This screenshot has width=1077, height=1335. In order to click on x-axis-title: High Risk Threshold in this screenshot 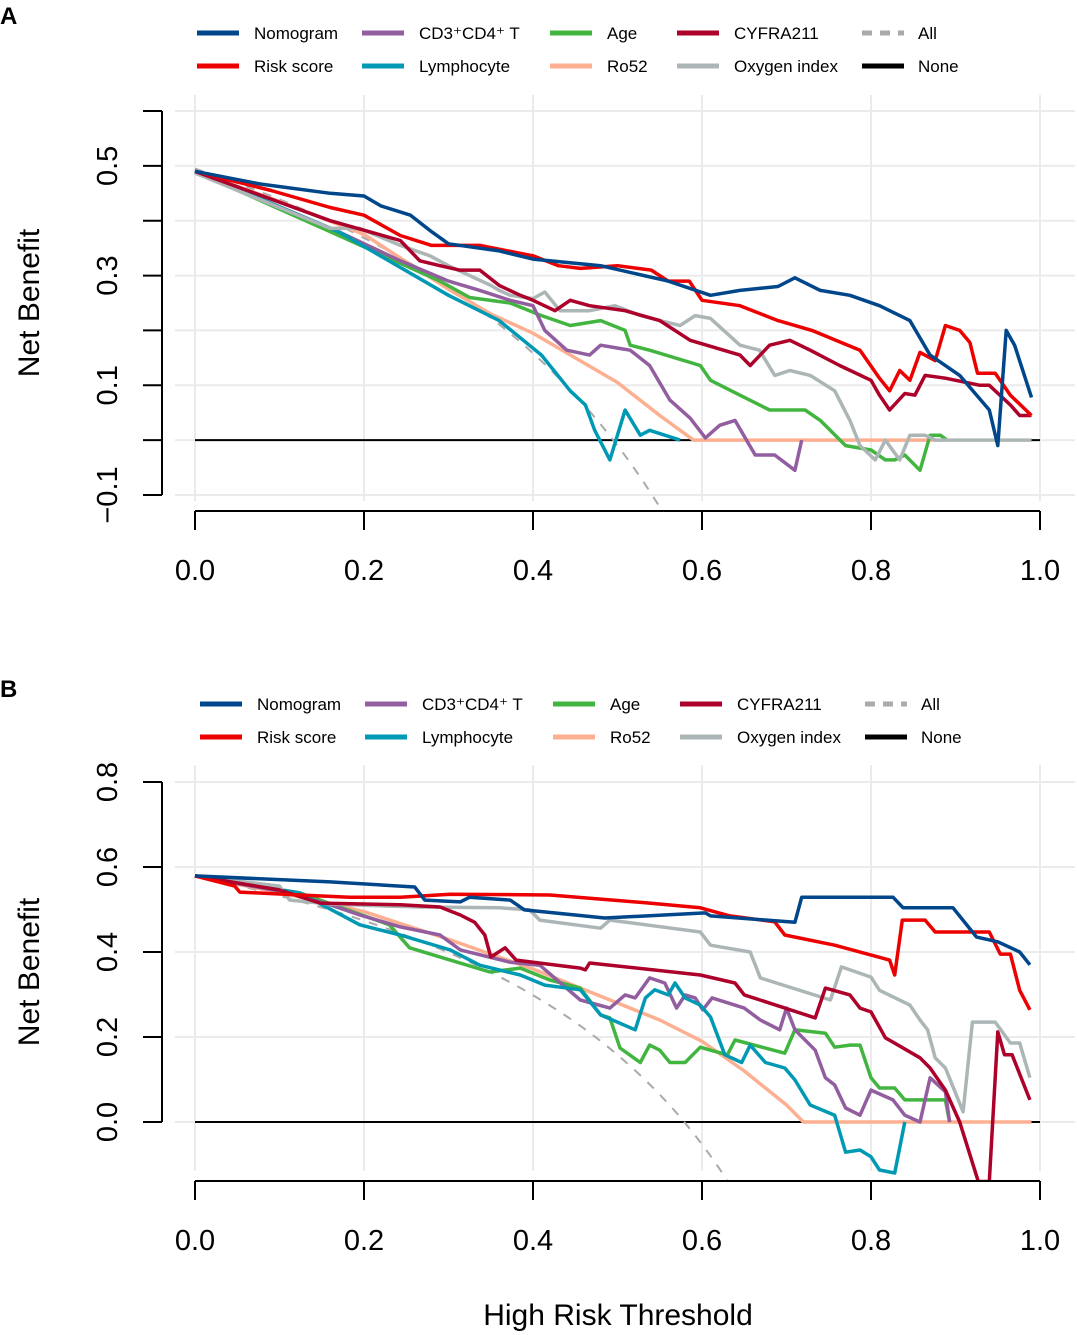, I will do `click(618, 1315)`.